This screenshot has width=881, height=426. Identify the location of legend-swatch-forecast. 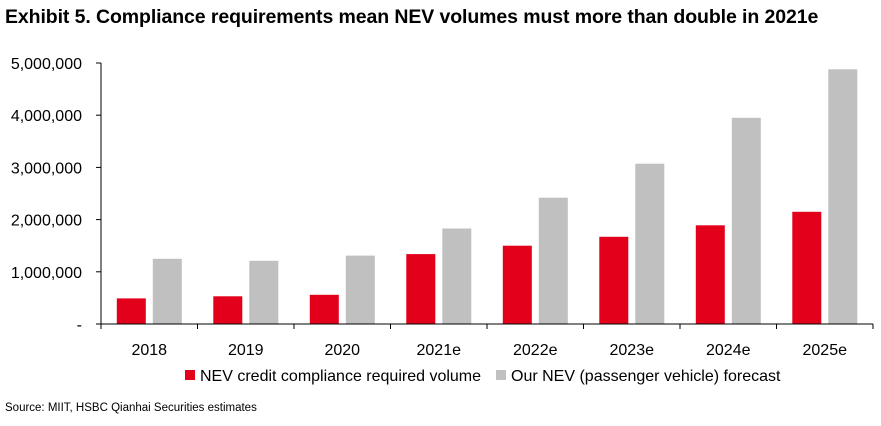
(501, 375).